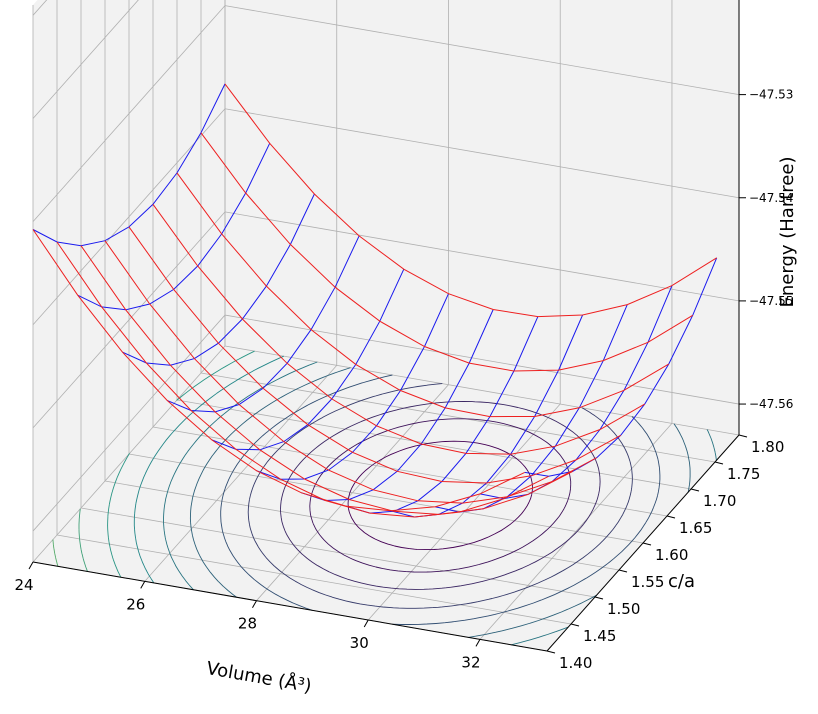  Describe the element at coordinates (681, 581) in the screenshot. I see `y-axis-label: c/a` at that location.